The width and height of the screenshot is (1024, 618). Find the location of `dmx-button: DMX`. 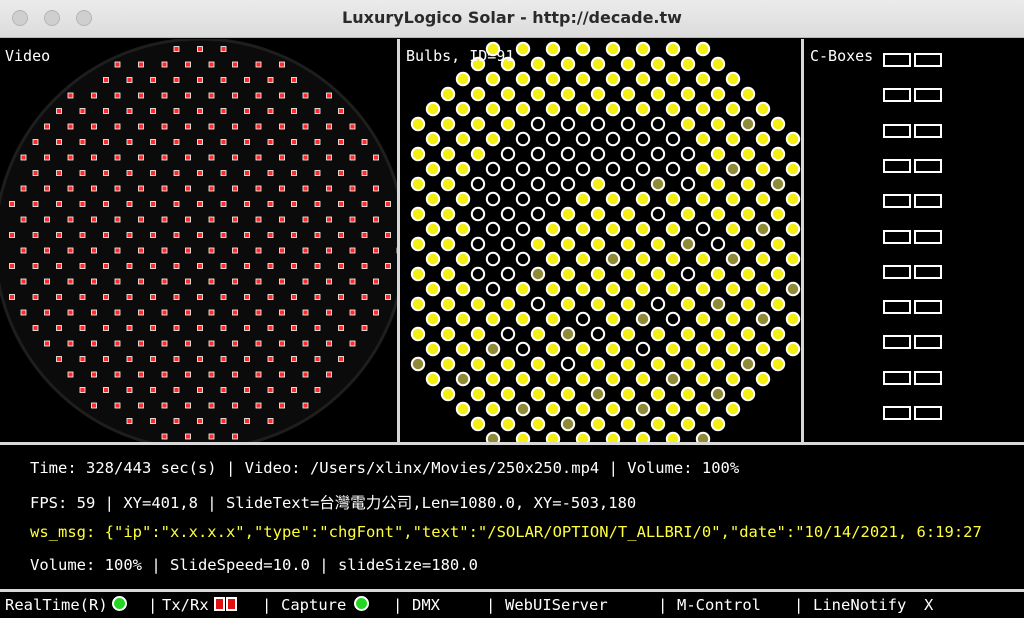

dmx-button: DMX is located at coordinates (426, 605).